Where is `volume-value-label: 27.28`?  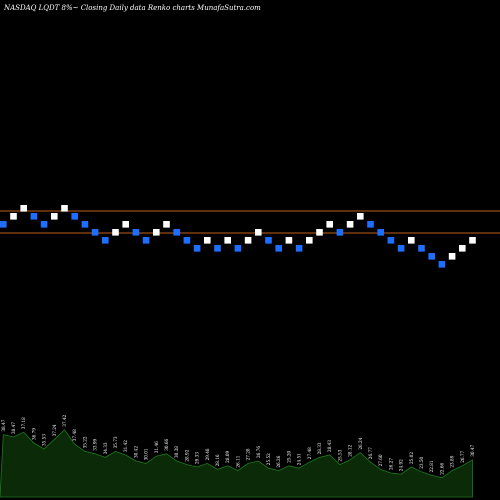 volume-value-label: 27.28 is located at coordinates (248, 454).